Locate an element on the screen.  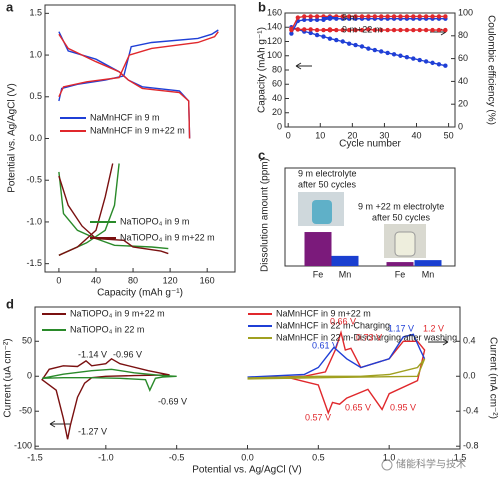
annotation: 9 m +22 m electrolyte is located at coordinates (401, 206).